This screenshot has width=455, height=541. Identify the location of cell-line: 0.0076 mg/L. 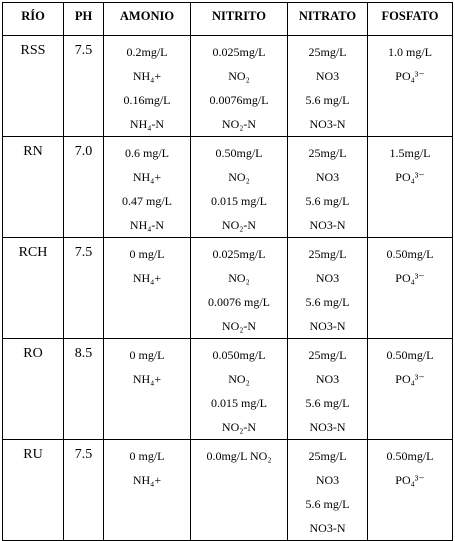
(239, 302).